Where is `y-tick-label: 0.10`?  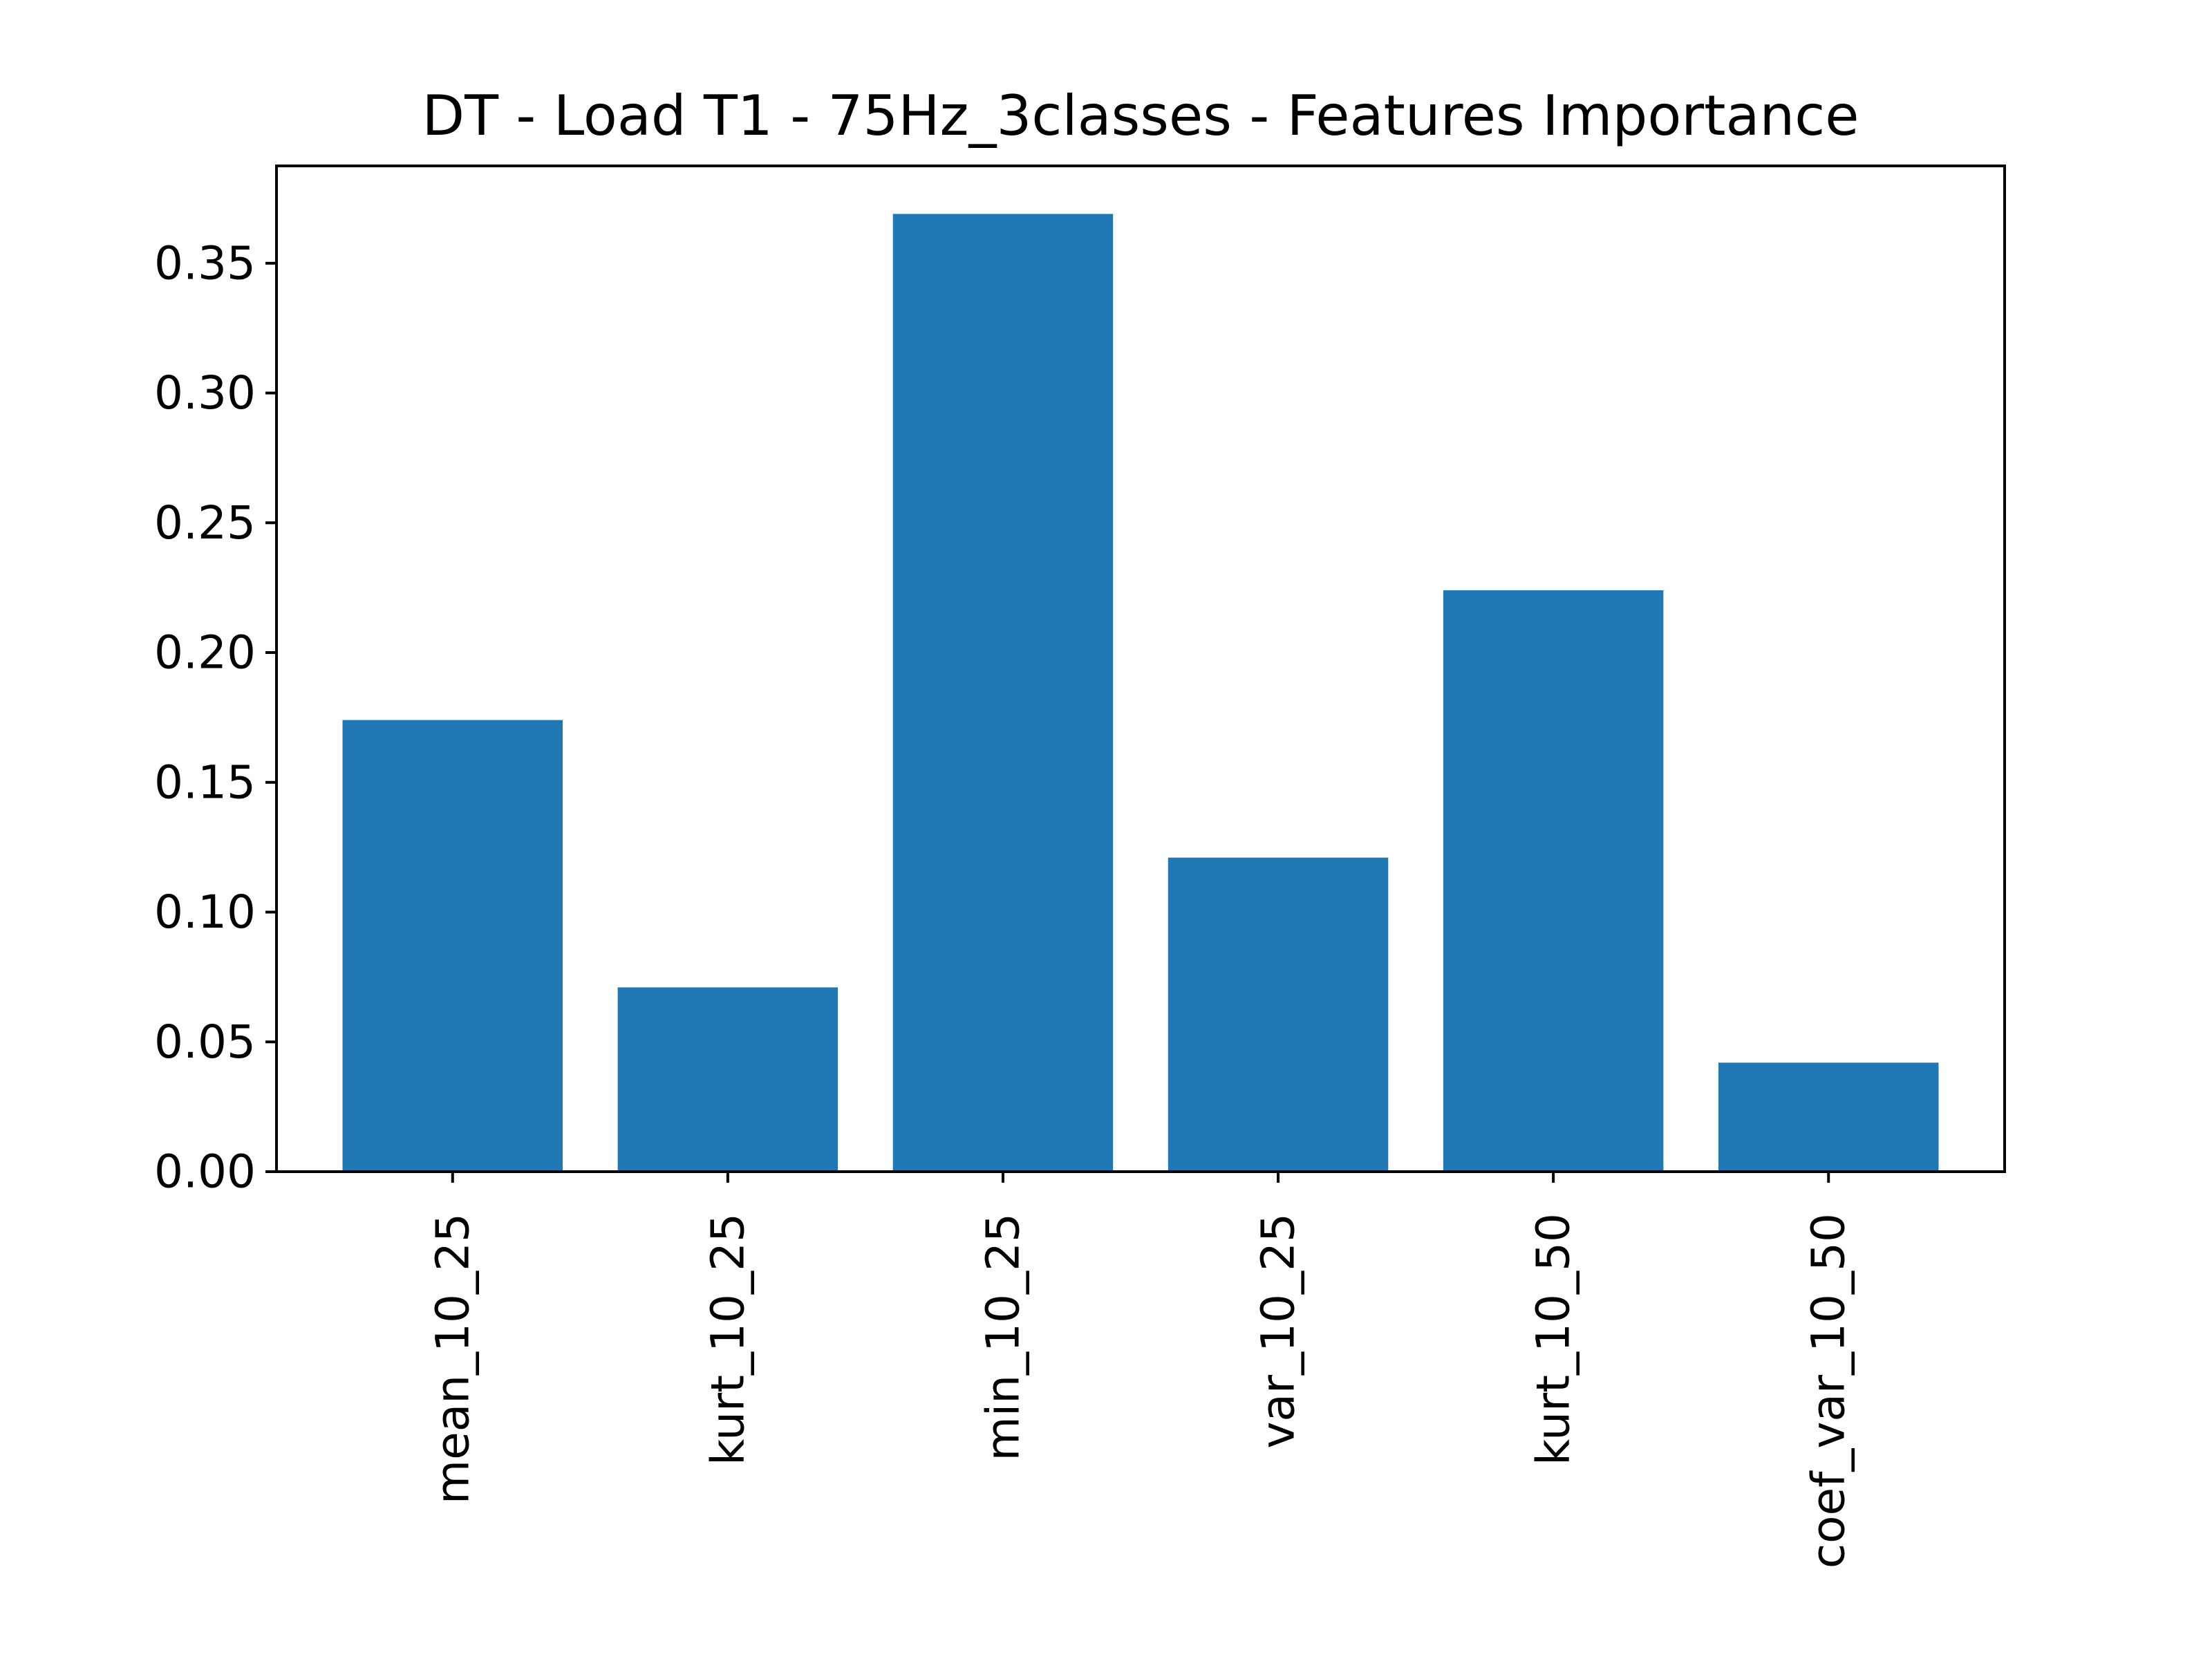
y-tick-label: 0.10 is located at coordinates (205, 912).